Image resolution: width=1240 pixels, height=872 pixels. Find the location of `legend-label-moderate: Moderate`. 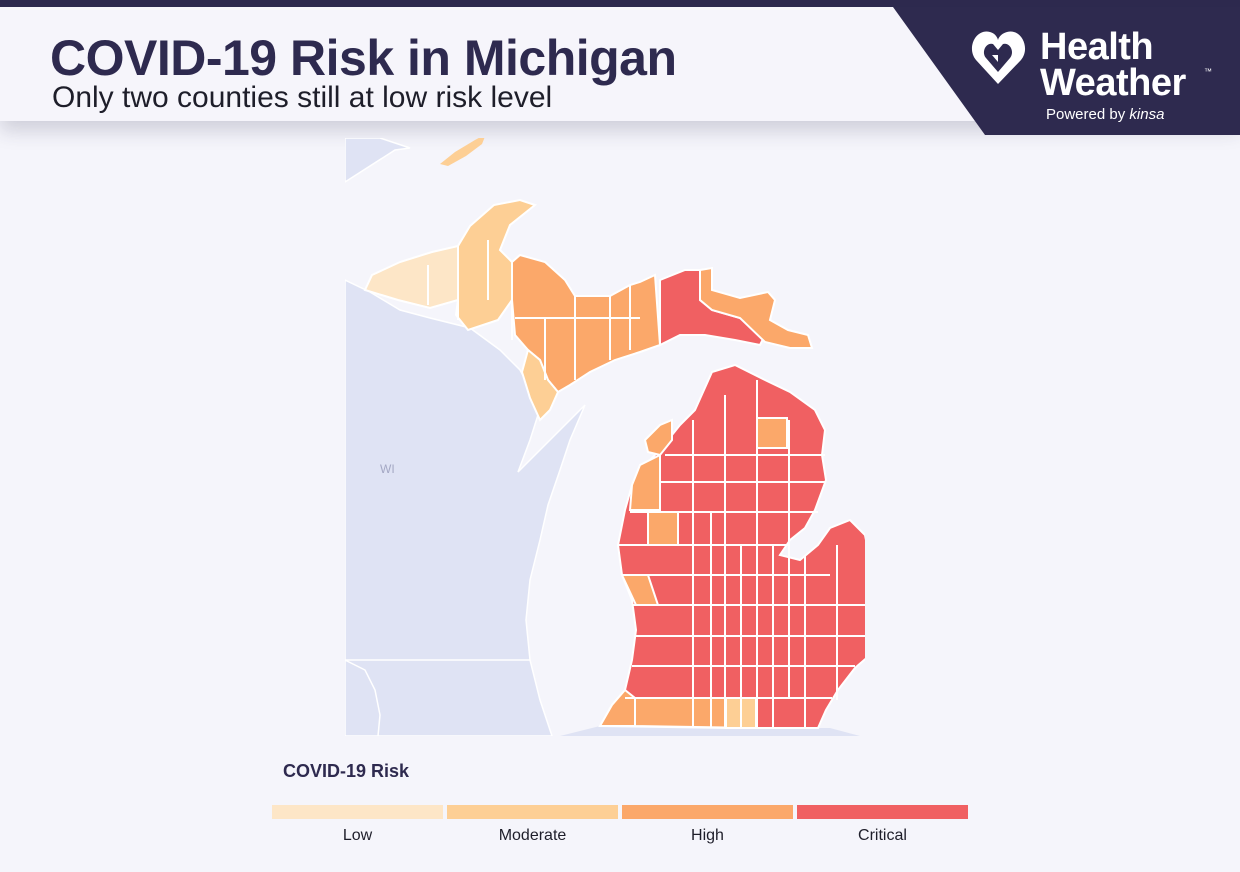

legend-label-moderate: Moderate is located at coordinates (532, 835).